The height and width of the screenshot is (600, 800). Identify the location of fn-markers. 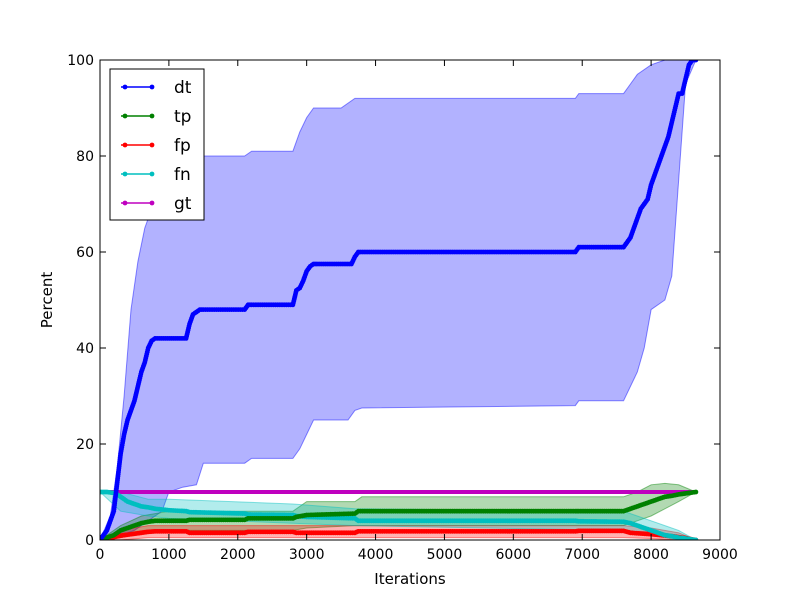
(399, 514).